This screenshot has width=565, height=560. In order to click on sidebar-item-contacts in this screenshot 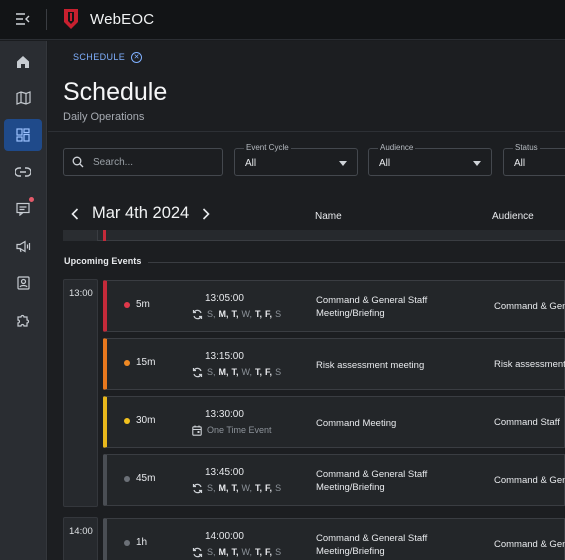, I will do `click(23, 283)`.